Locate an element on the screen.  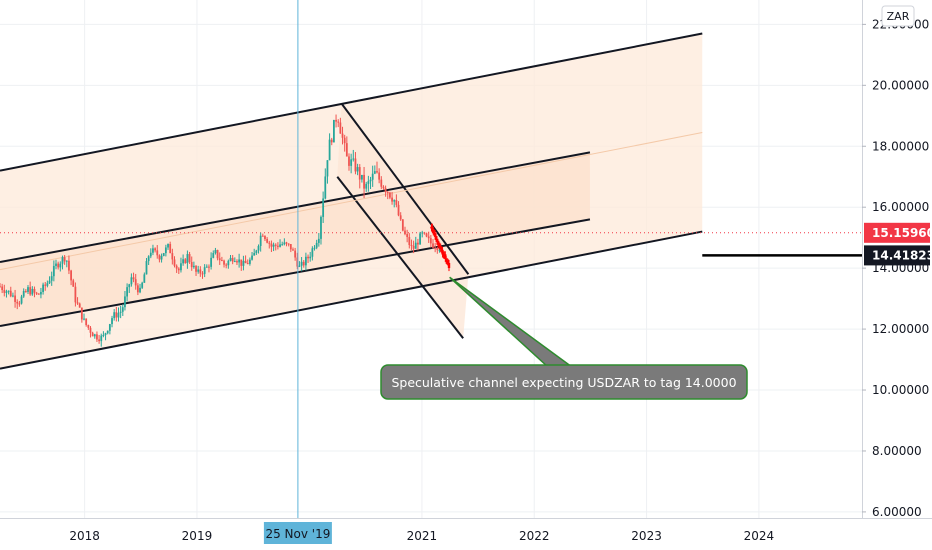
projection-candles is located at coordinates (440, 247).